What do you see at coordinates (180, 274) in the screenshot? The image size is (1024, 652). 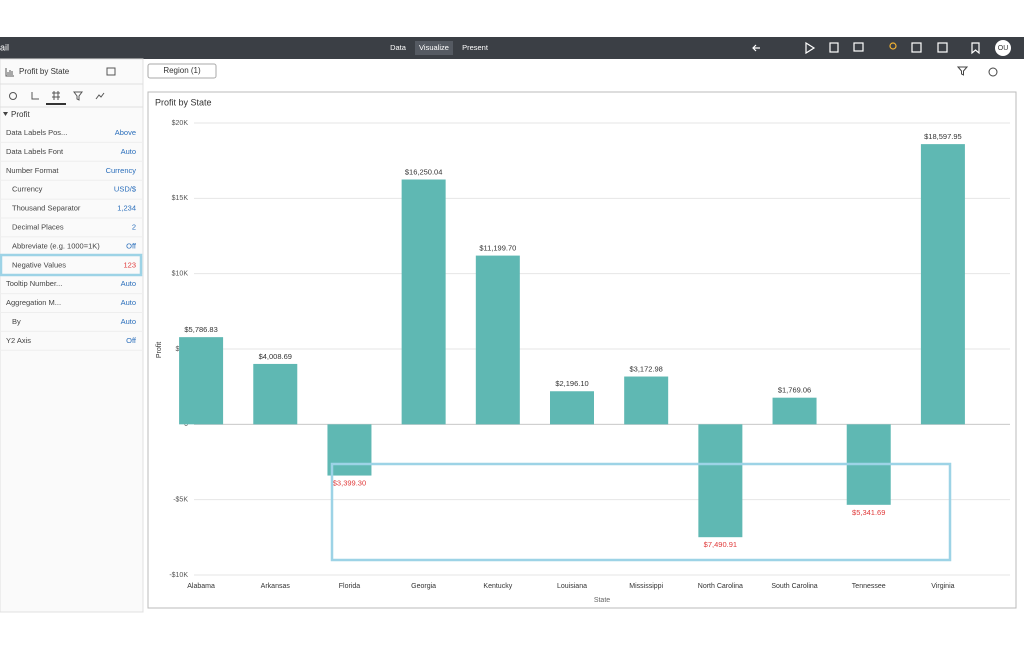 I see `y-tick-label: $10K` at bounding box center [180, 274].